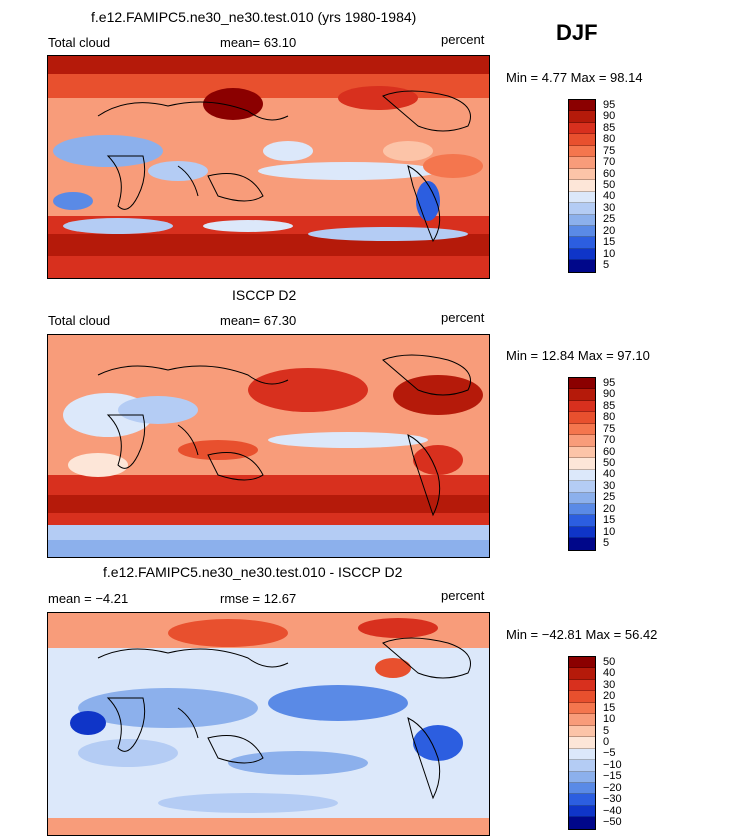 The width and height of the screenshot is (733, 840). What do you see at coordinates (578, 355) in the screenshot?
I see `panel-2-minmax: Min = 12.84 Max = 97.10` at bounding box center [578, 355].